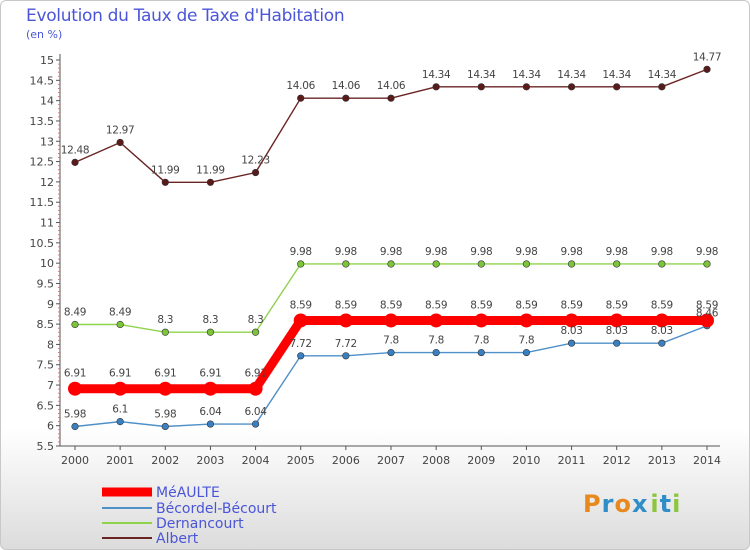 This screenshot has height=550, width=750. I want to click on logo-letter: o, so click(623, 504).